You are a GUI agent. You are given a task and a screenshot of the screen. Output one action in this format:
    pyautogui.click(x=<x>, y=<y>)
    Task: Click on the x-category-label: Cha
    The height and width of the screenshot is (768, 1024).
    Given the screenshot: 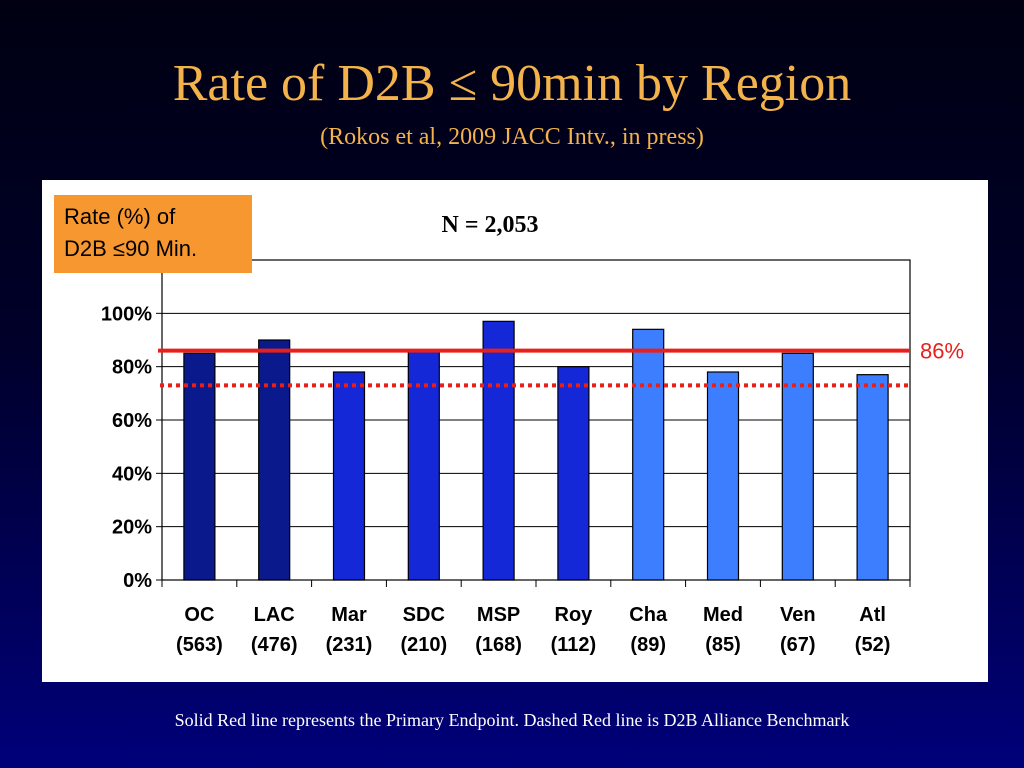 What is the action you would take?
    pyautogui.click(x=648, y=615)
    